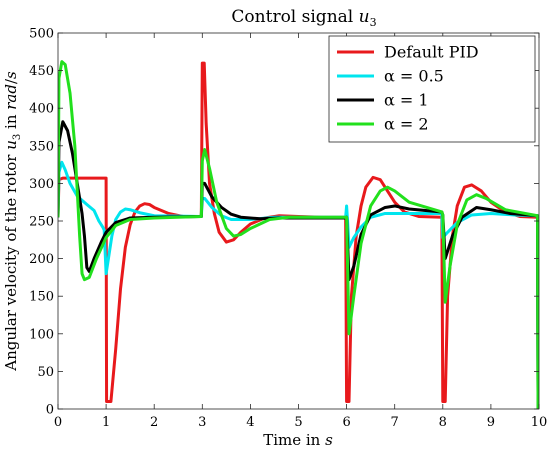 The height and width of the screenshot is (454, 550). What do you see at coordinates (41, 222) in the screenshot?
I see `y-tick-label-5: 250` at bounding box center [41, 222].